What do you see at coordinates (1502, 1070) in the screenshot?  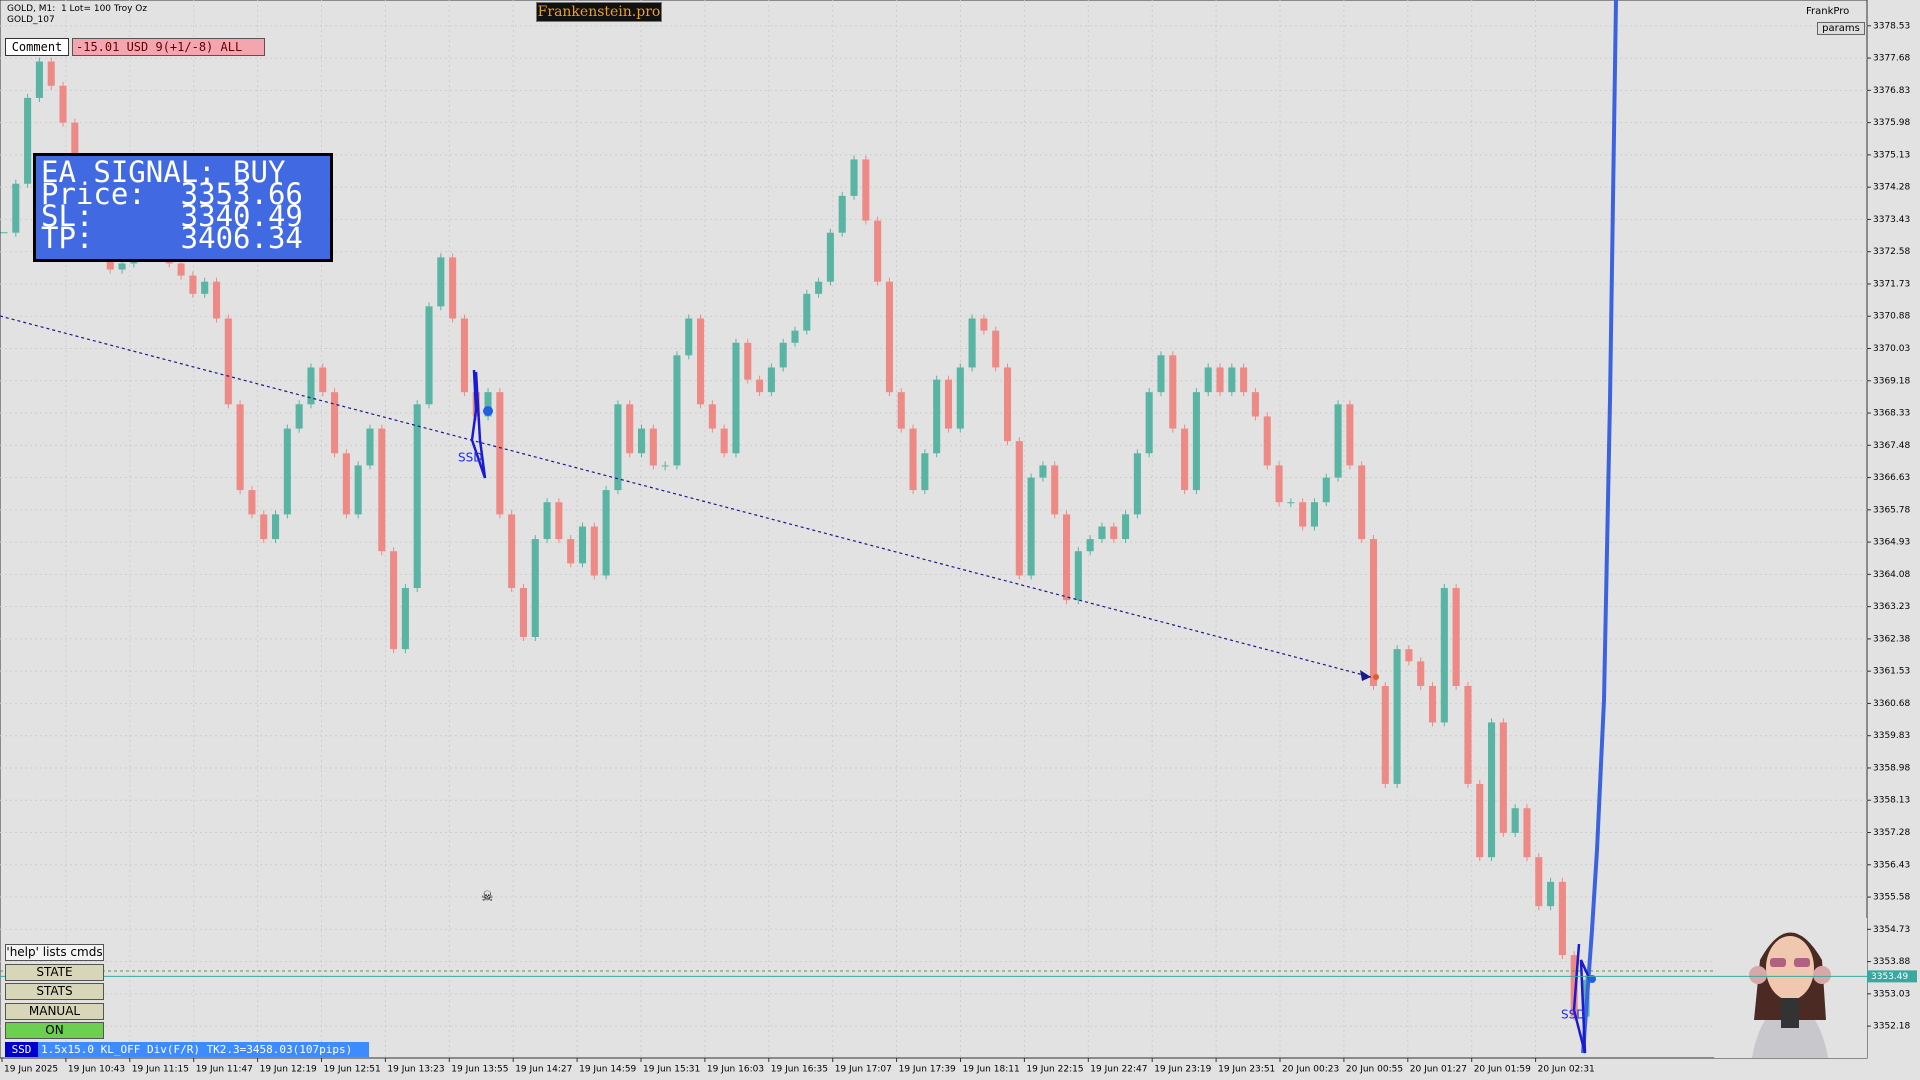 I see `x-tick-label: 20 Jun 01:59` at bounding box center [1502, 1070].